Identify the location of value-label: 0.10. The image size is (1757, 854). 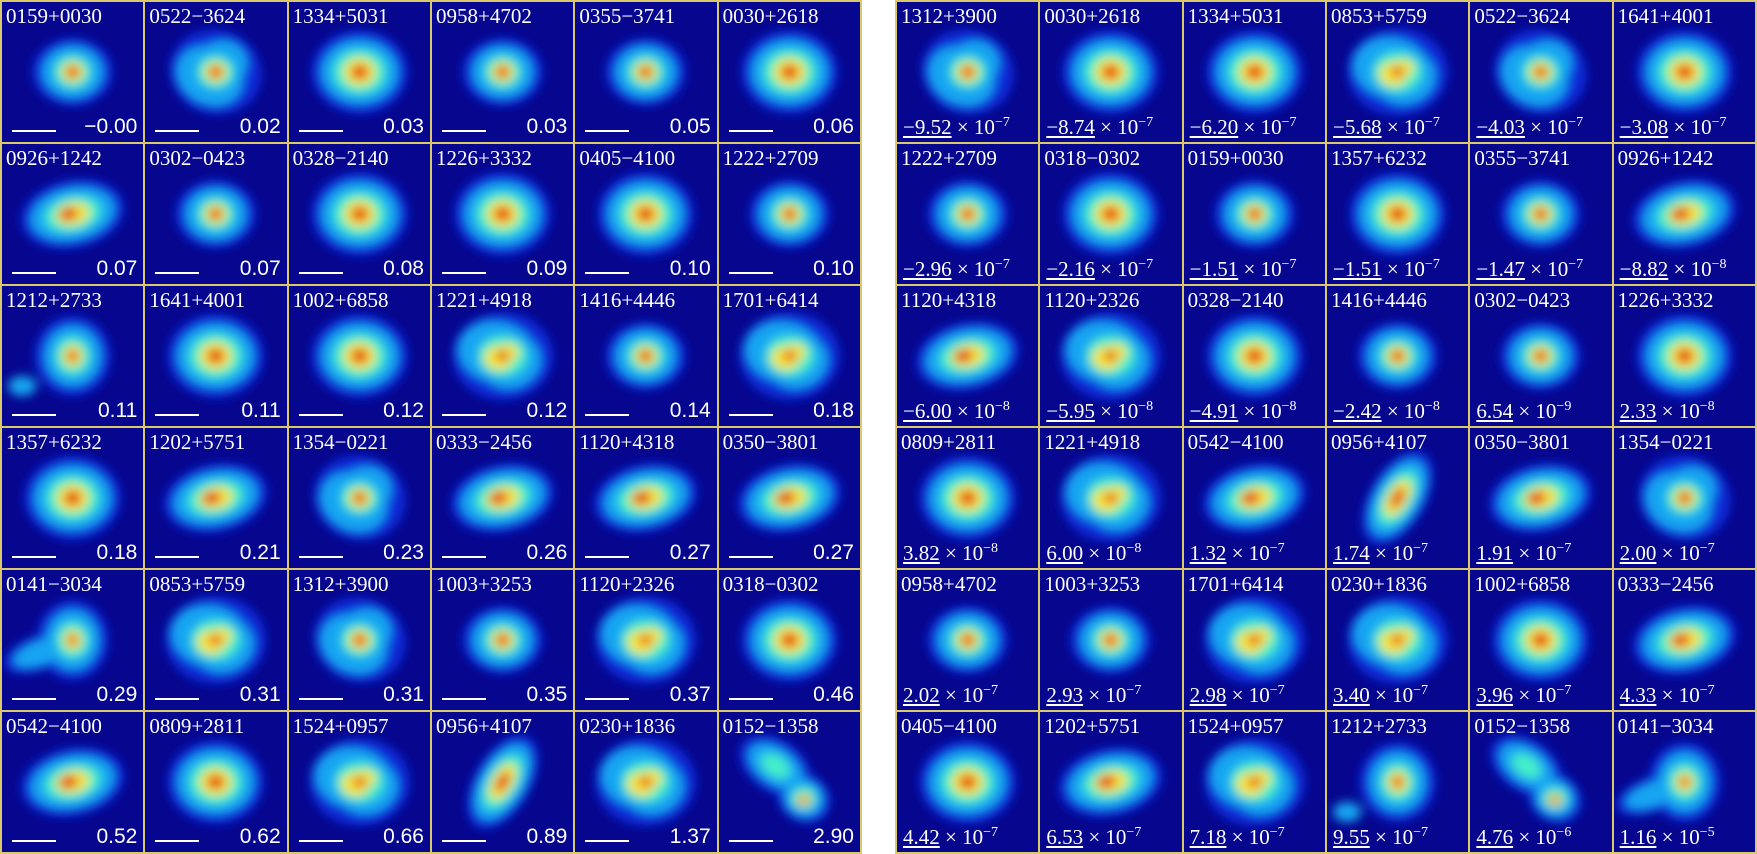
(690, 268).